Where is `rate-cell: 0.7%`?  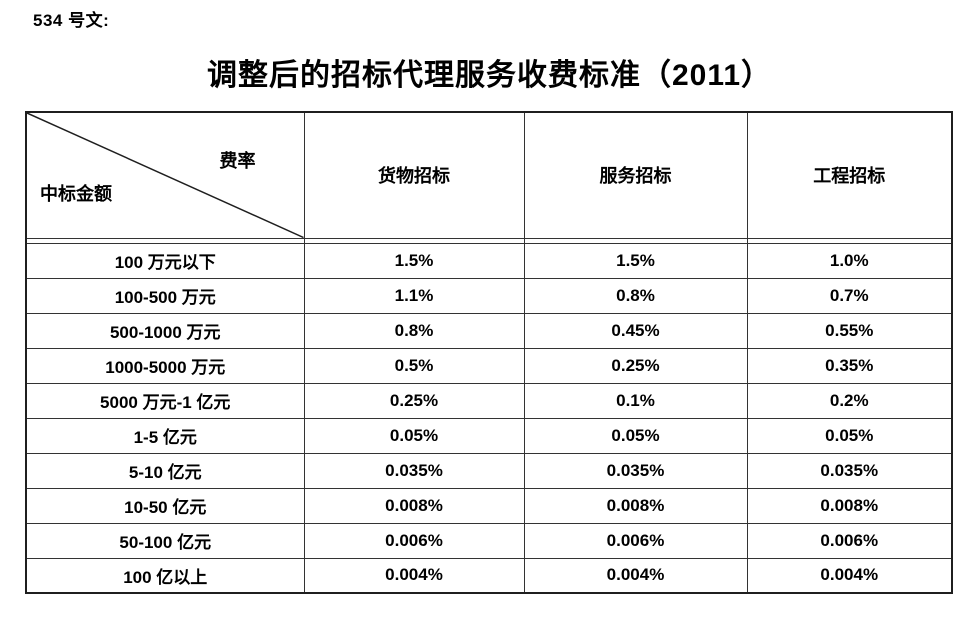
rate-cell: 0.7% is located at coordinates (849, 295).